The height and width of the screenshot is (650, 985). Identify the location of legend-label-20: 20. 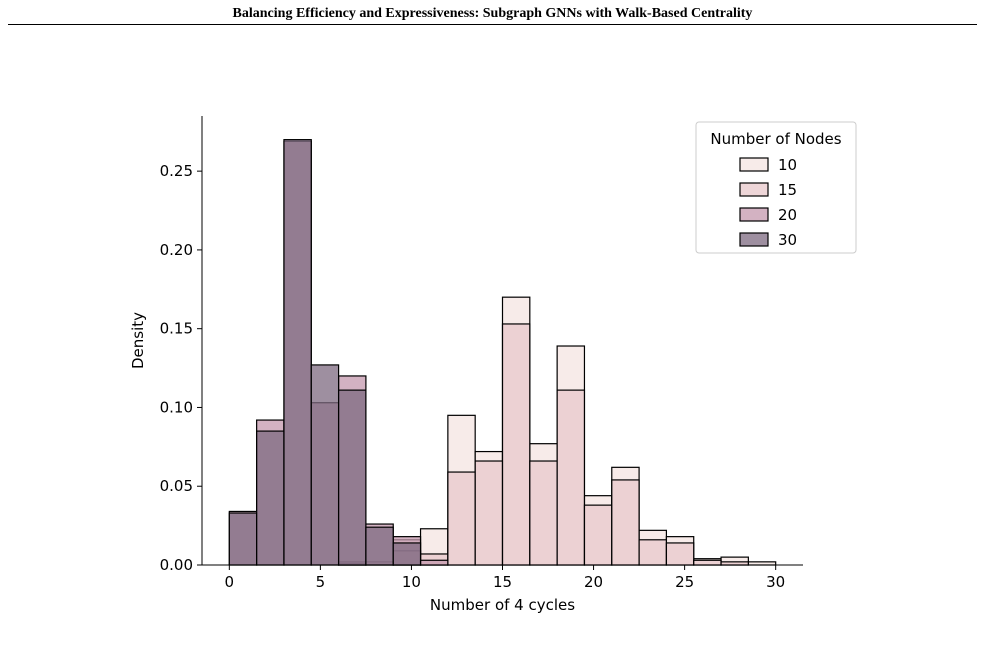
(787, 215).